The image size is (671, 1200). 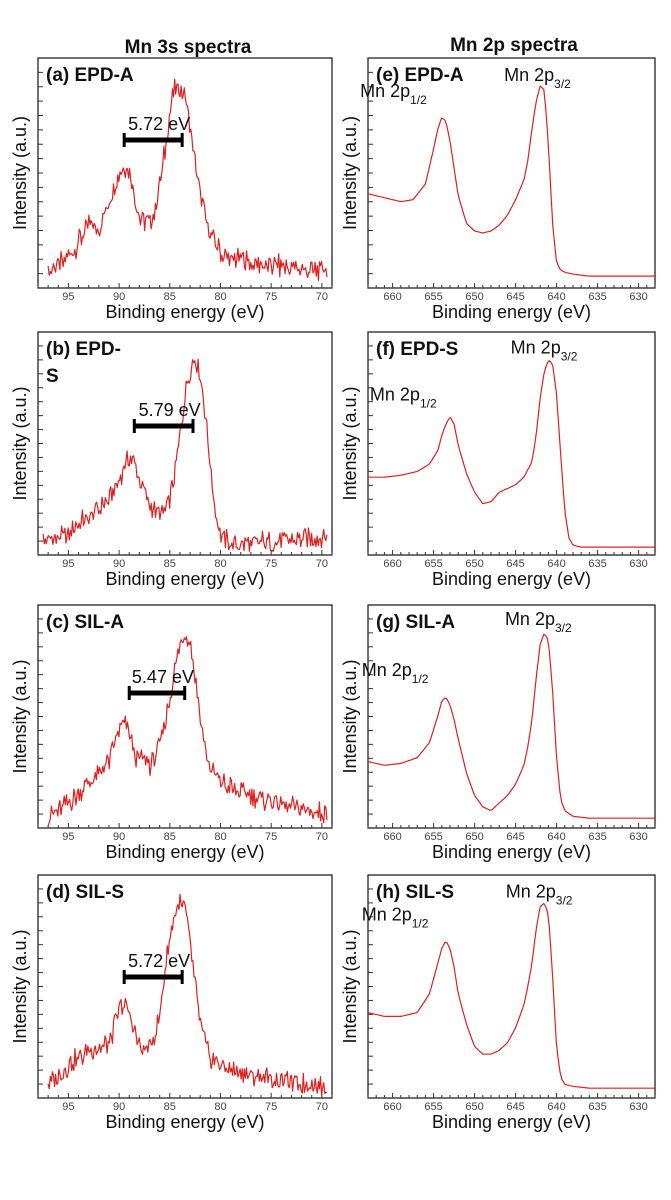 What do you see at coordinates (415, 892) in the screenshot?
I see `panel-label: (h) SIL-S` at bounding box center [415, 892].